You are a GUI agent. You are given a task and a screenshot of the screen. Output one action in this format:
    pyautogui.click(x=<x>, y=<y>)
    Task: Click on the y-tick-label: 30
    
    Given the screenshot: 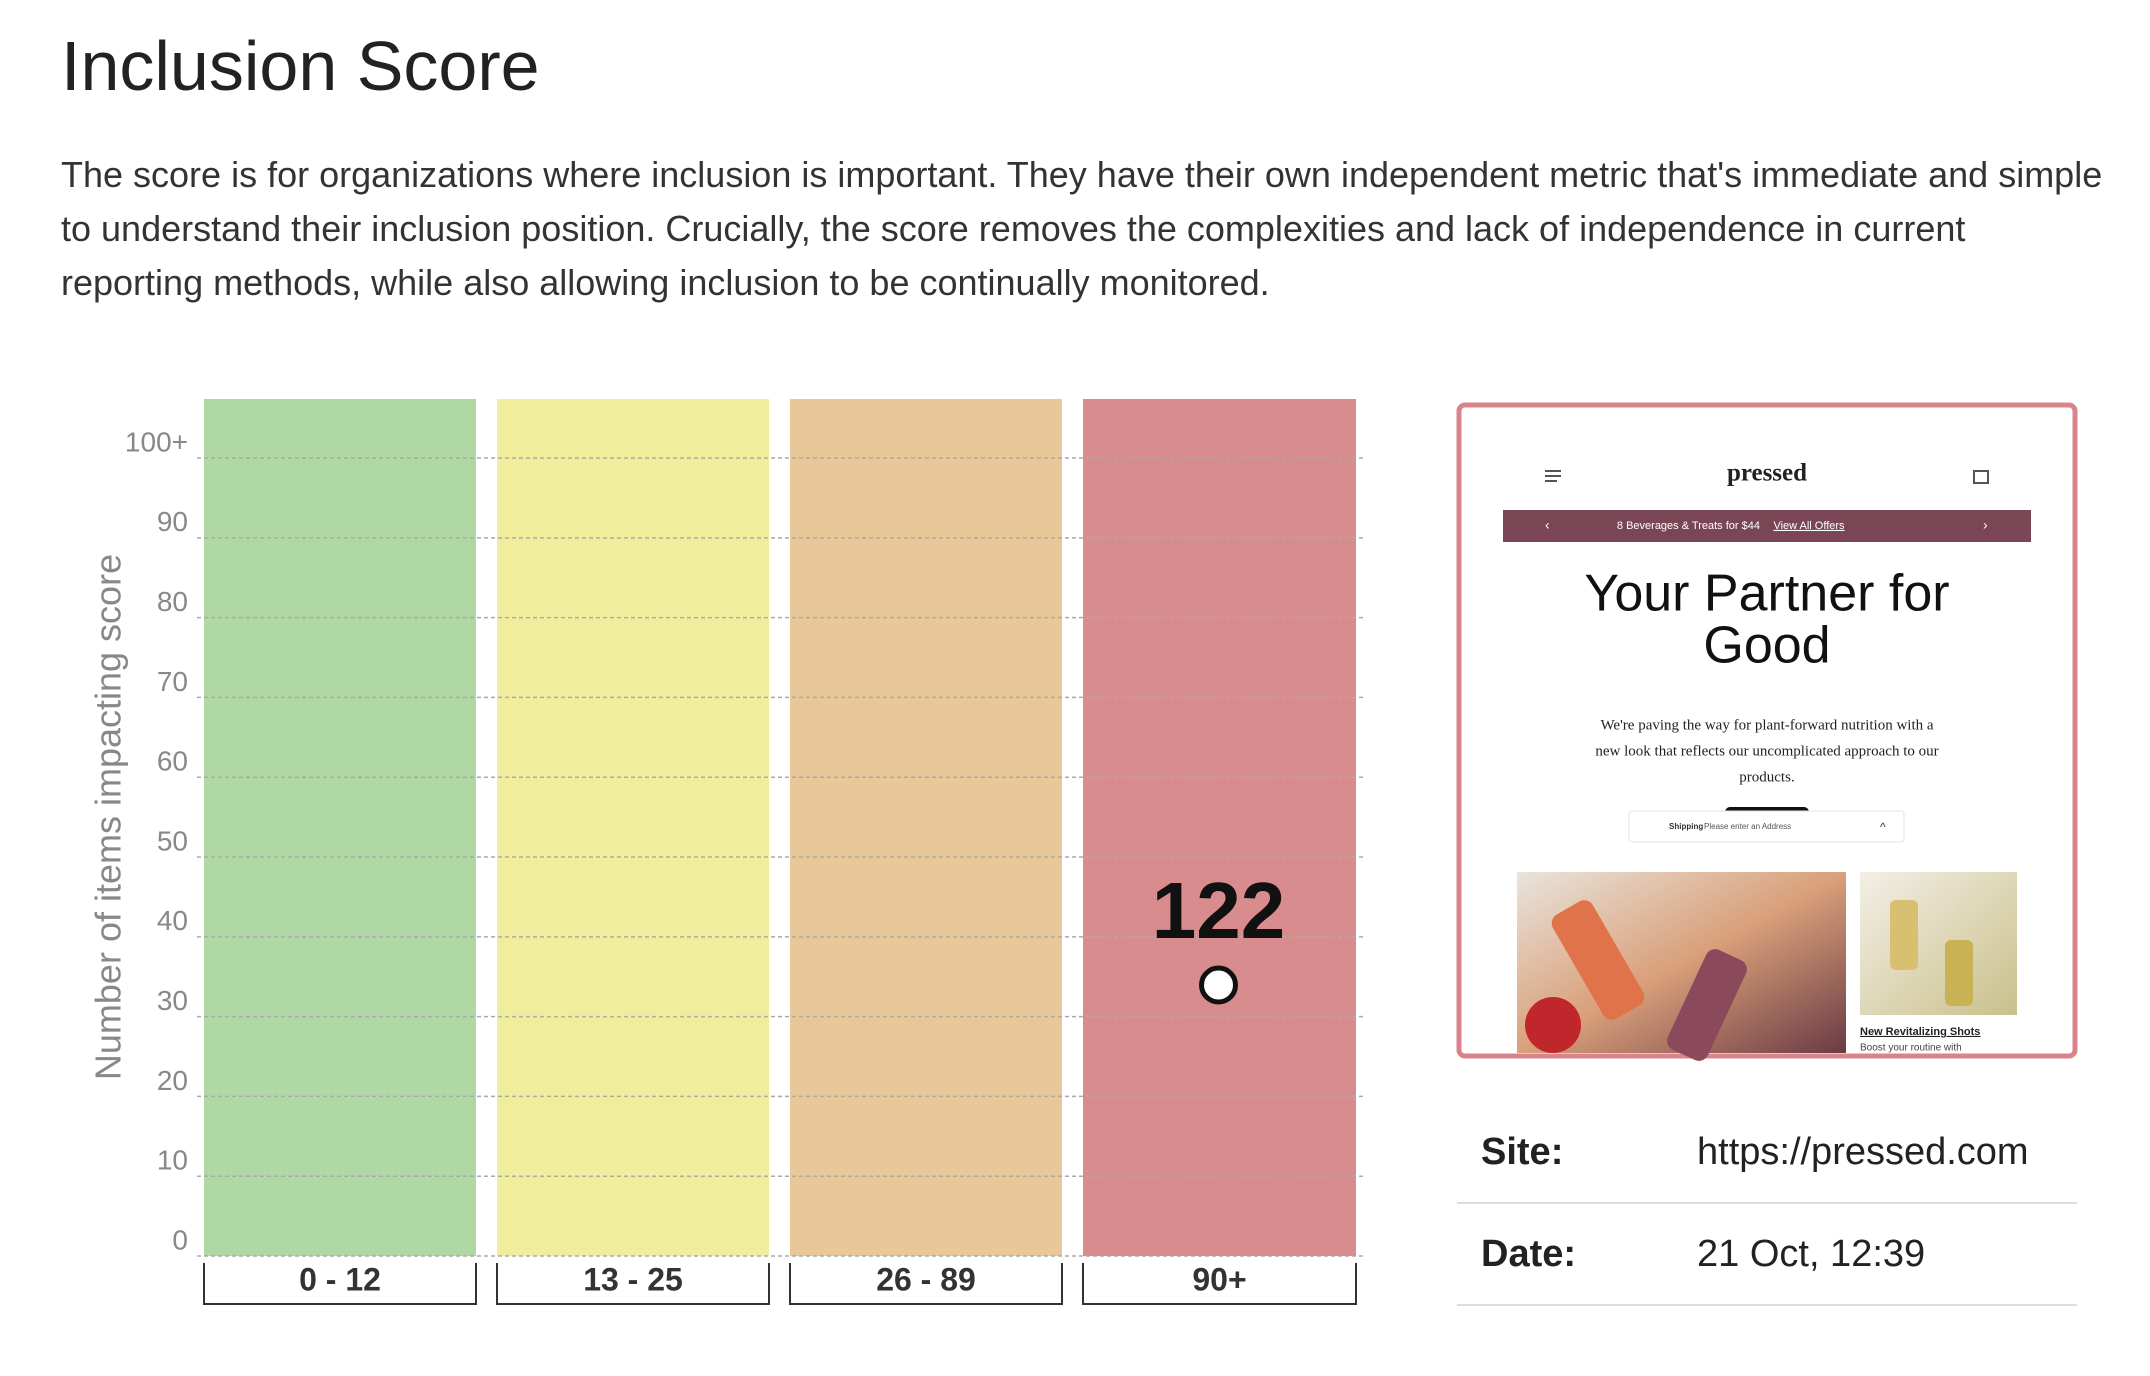 What is the action you would take?
    pyautogui.click(x=172, y=1000)
    